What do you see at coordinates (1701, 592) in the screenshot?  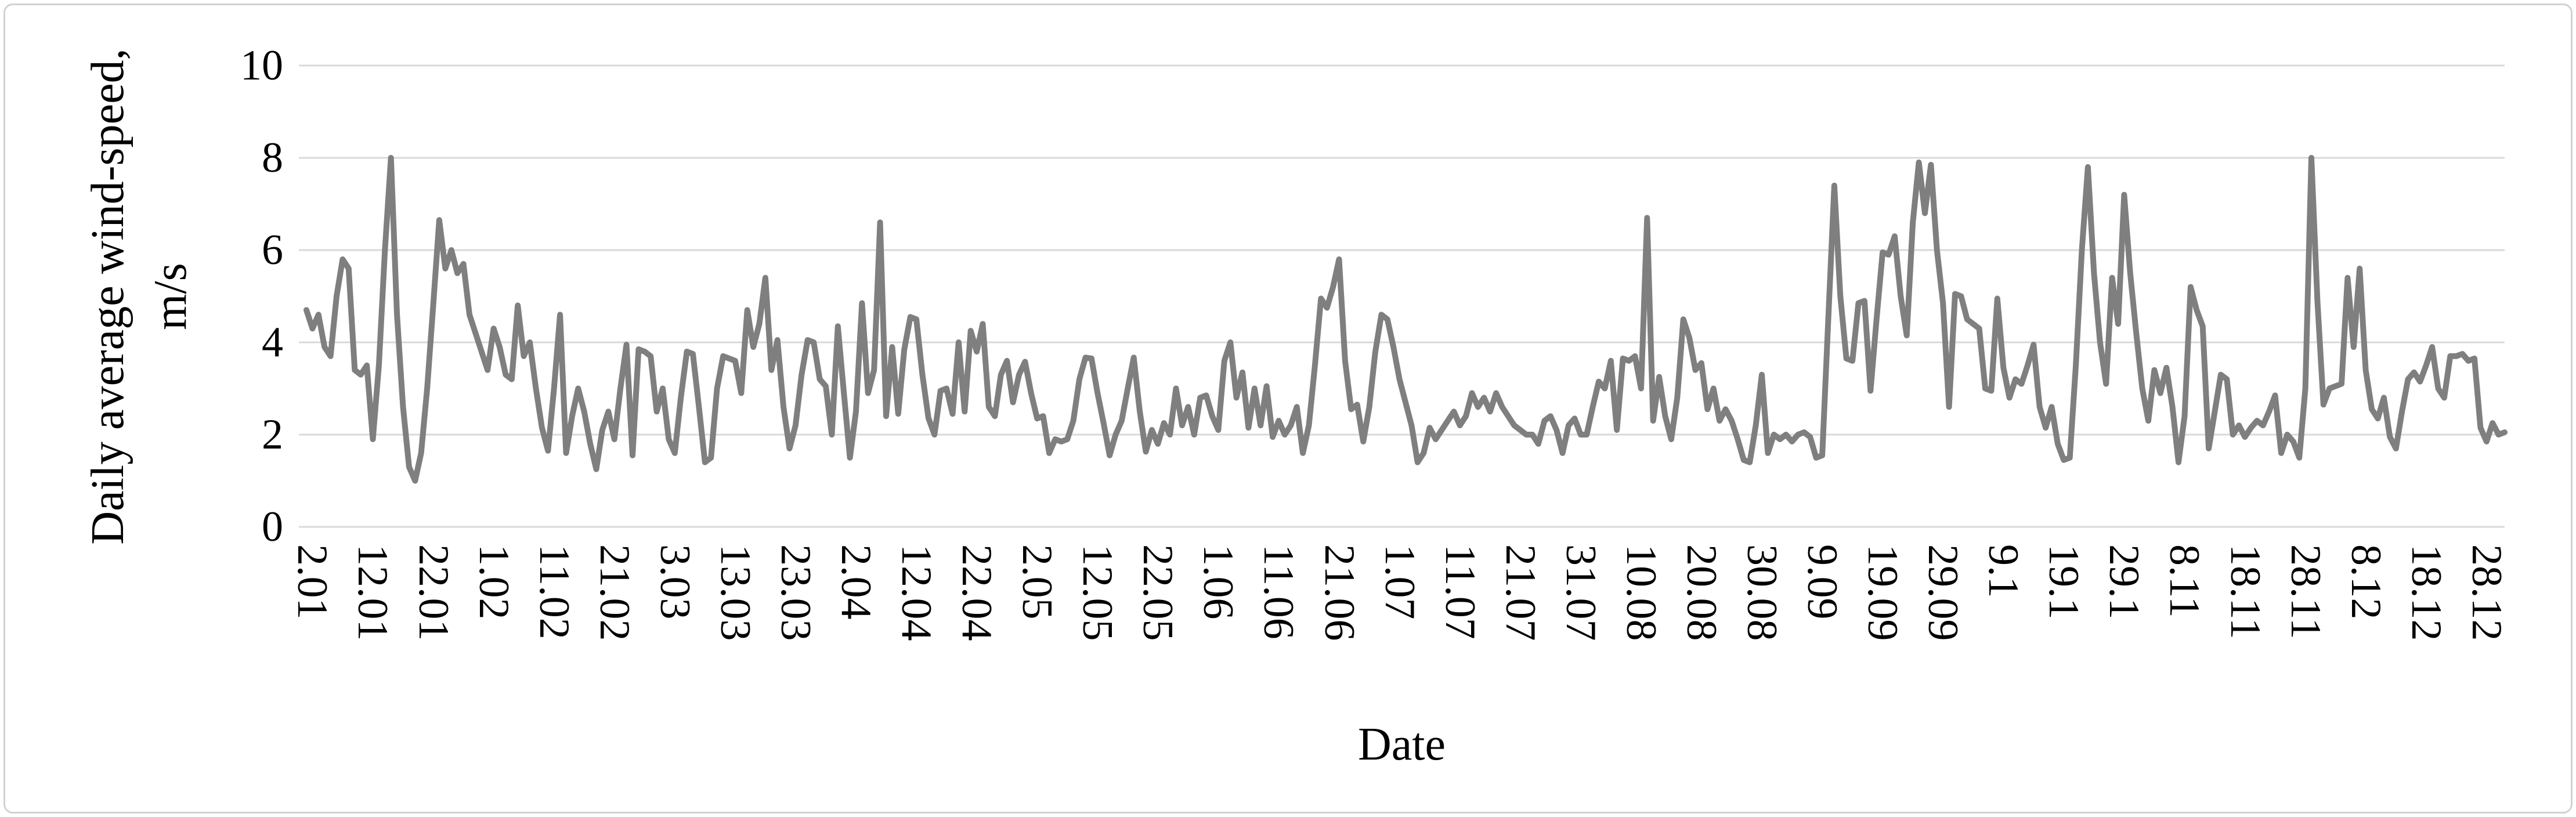 I see `x-tick-label-20.08: 20.08` at bounding box center [1701, 592].